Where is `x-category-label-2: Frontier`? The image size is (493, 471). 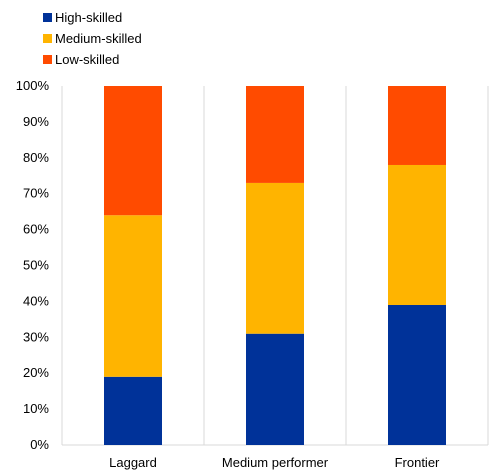 x-category-label-2: Frontier is located at coordinates (417, 462).